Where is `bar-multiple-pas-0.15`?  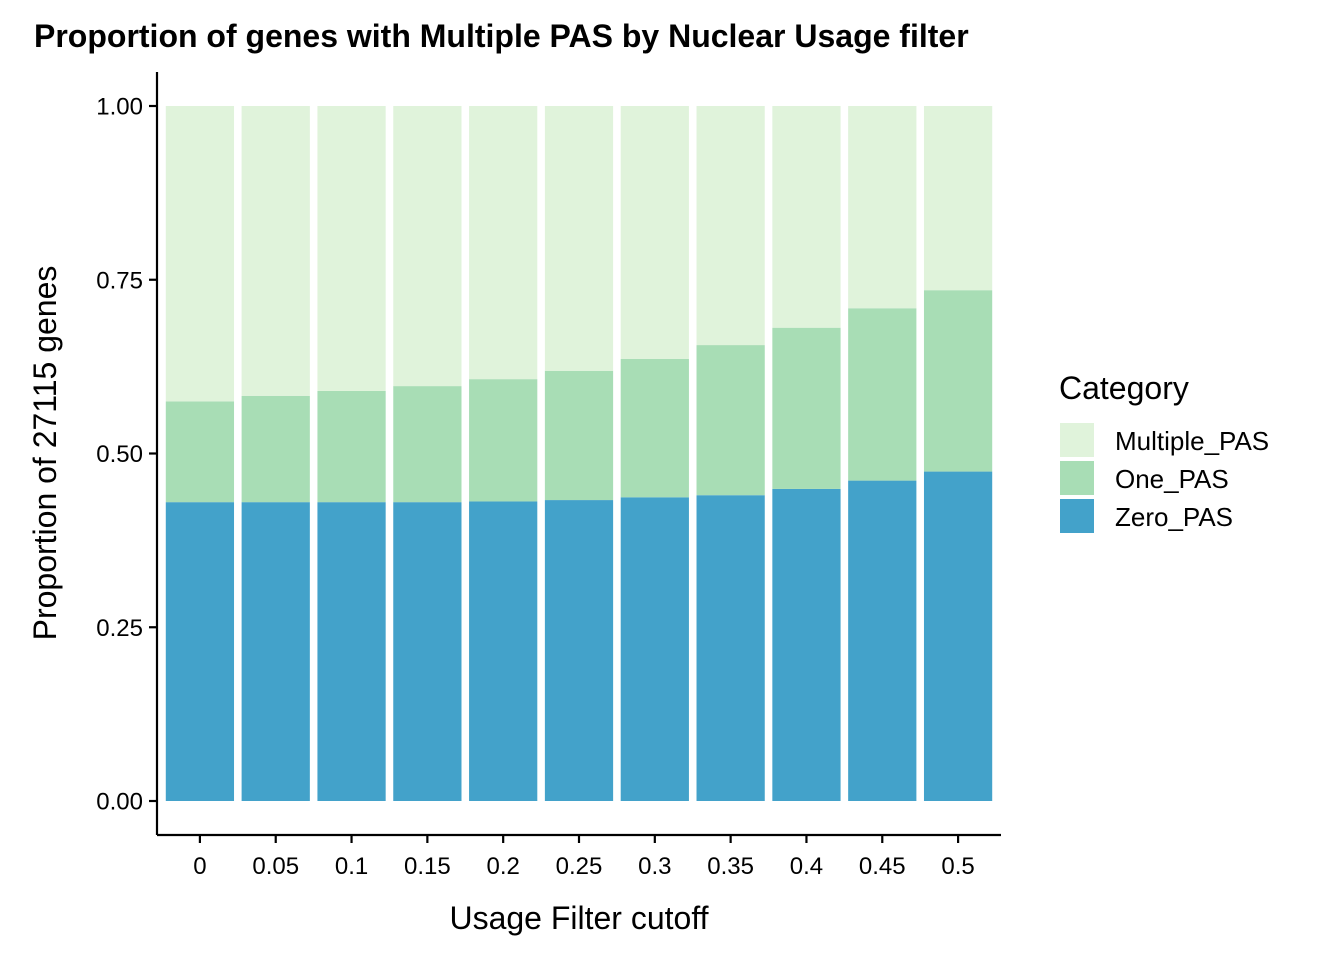 bar-multiple-pas-0.15 is located at coordinates (427, 246).